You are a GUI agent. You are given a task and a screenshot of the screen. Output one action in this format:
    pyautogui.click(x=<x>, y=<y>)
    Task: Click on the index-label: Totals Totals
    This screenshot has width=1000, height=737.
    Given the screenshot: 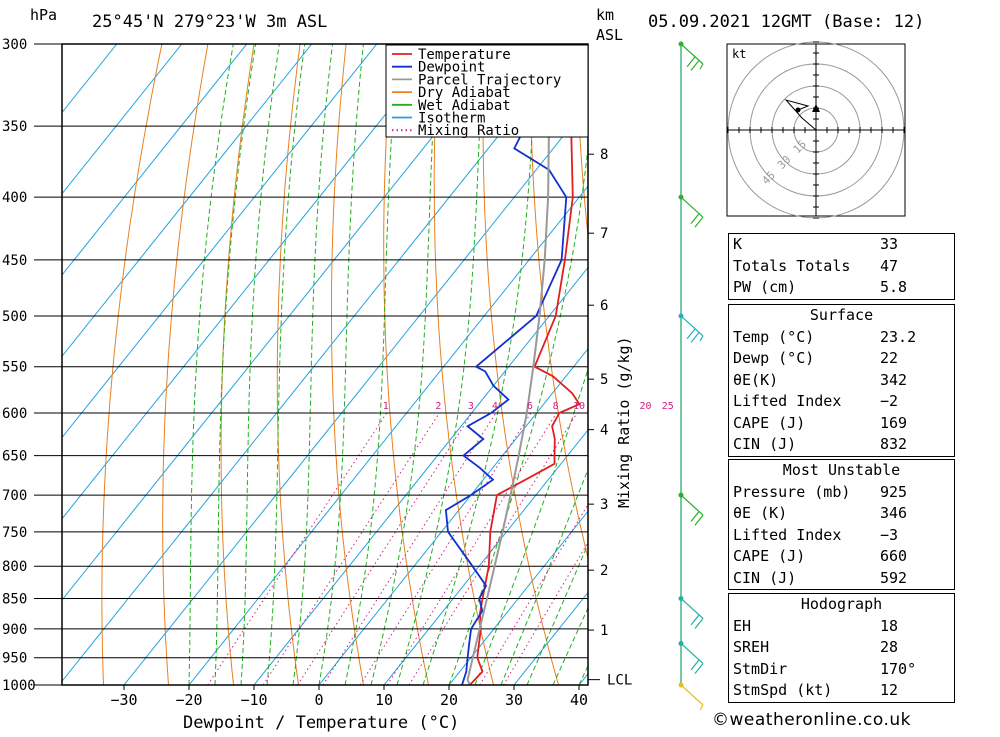 What is the action you would take?
    pyautogui.click(x=792, y=265)
    